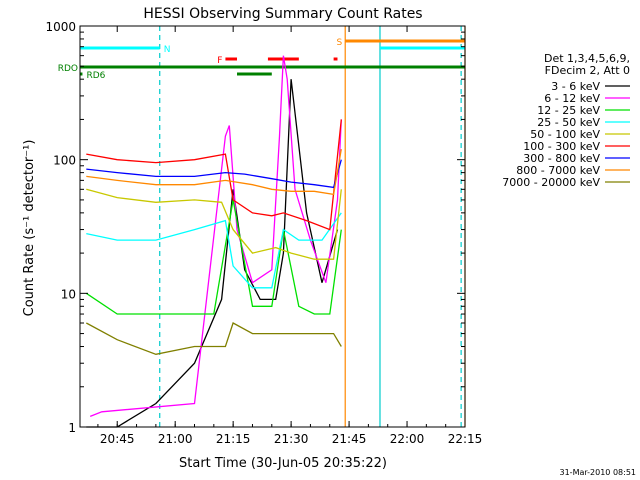  What do you see at coordinates (167, 50) in the screenshot?
I see `flag-label-n: N` at bounding box center [167, 50].